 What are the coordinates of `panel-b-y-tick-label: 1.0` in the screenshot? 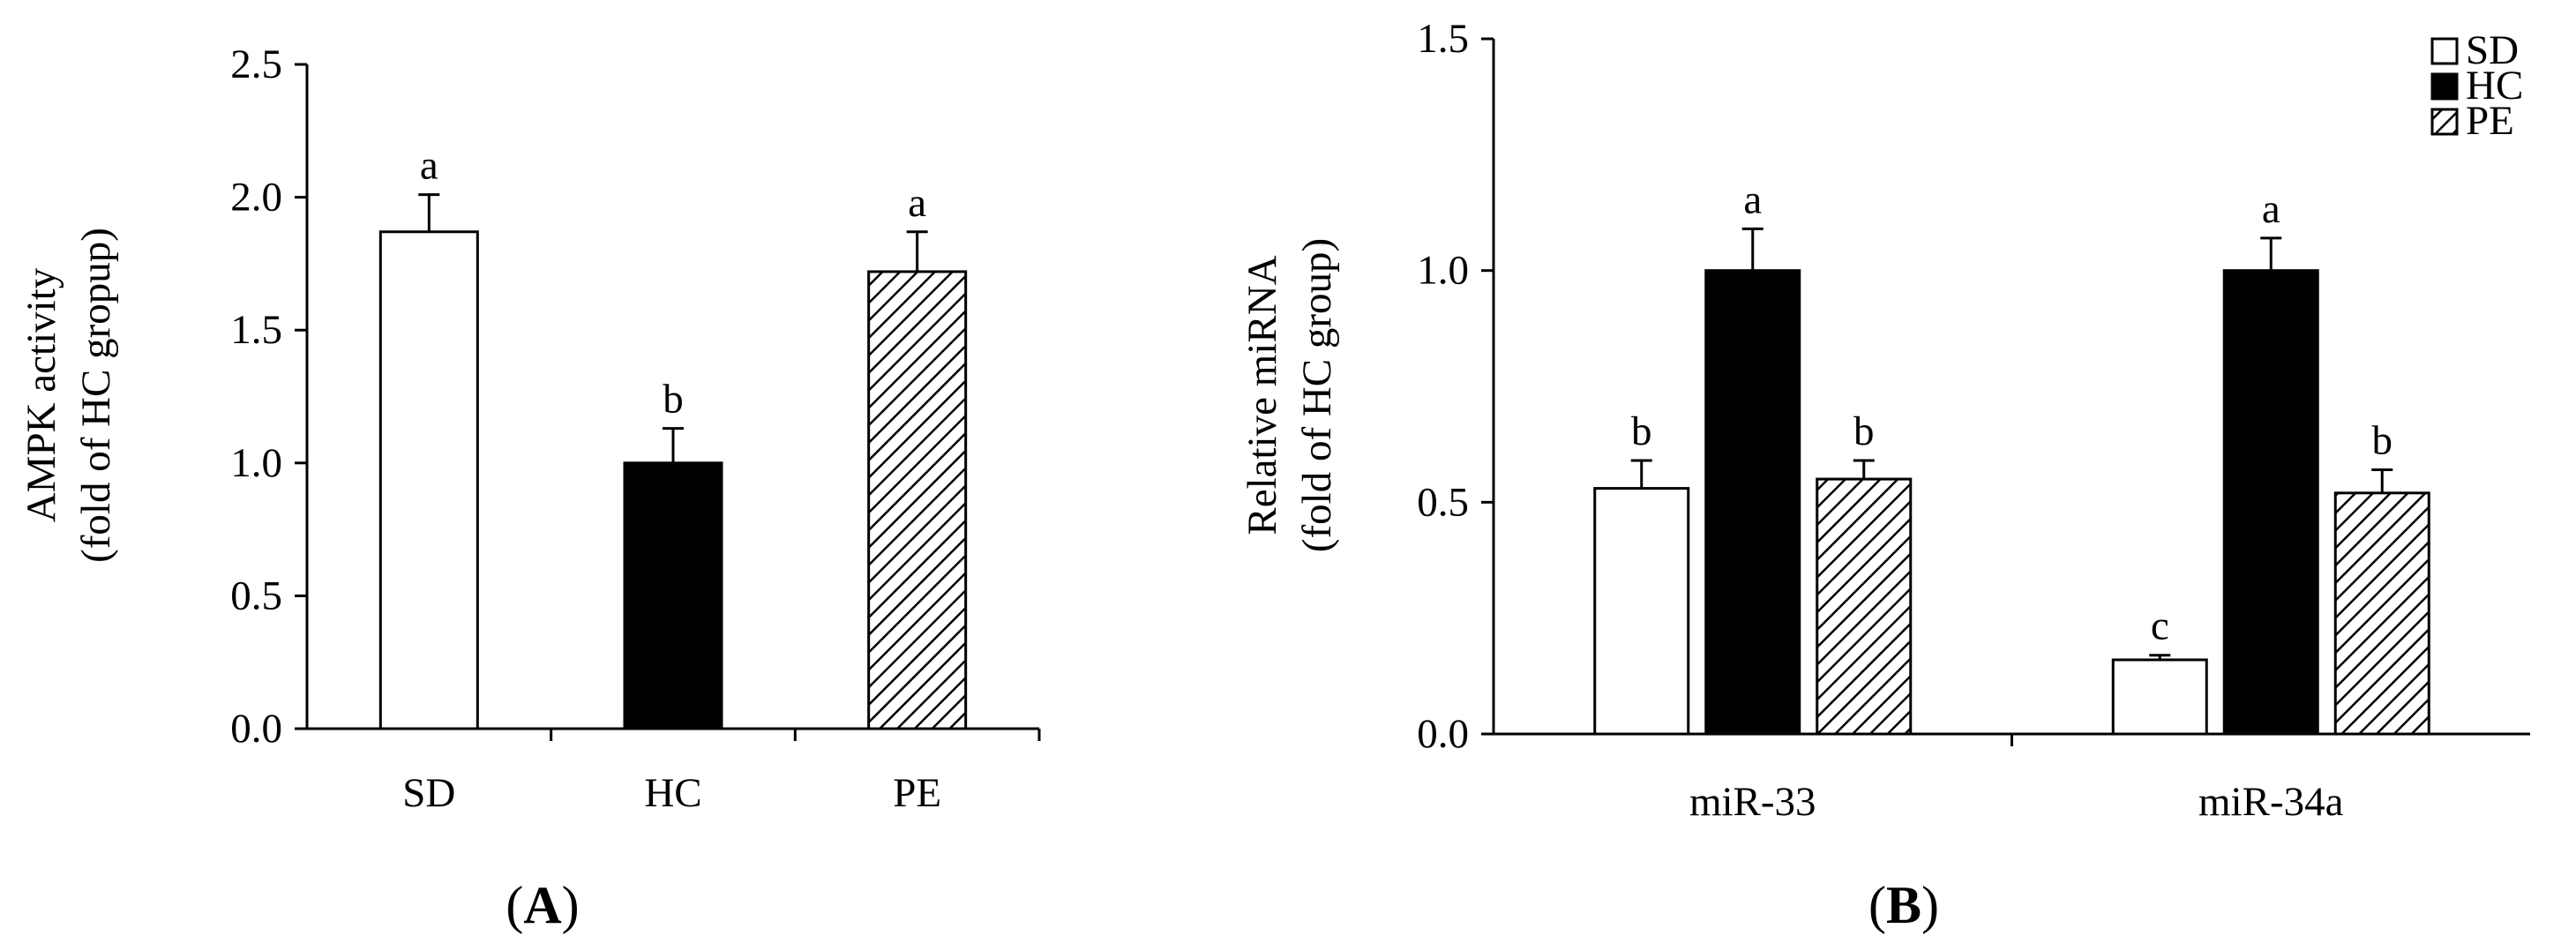 It's located at (1443, 271).